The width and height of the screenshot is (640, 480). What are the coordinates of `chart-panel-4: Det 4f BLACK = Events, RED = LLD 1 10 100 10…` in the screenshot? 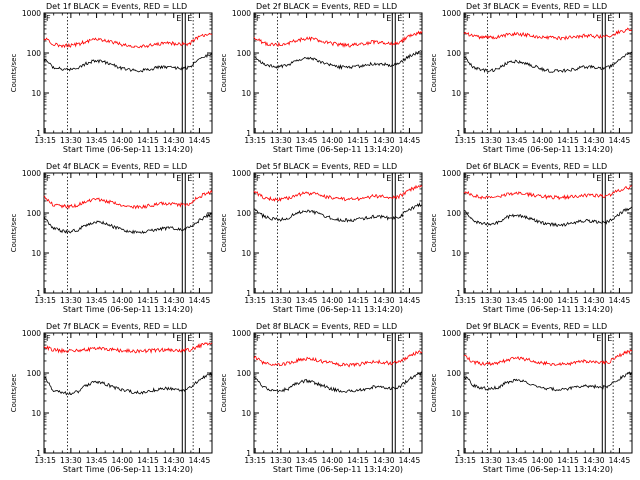 It's located at (111, 238).